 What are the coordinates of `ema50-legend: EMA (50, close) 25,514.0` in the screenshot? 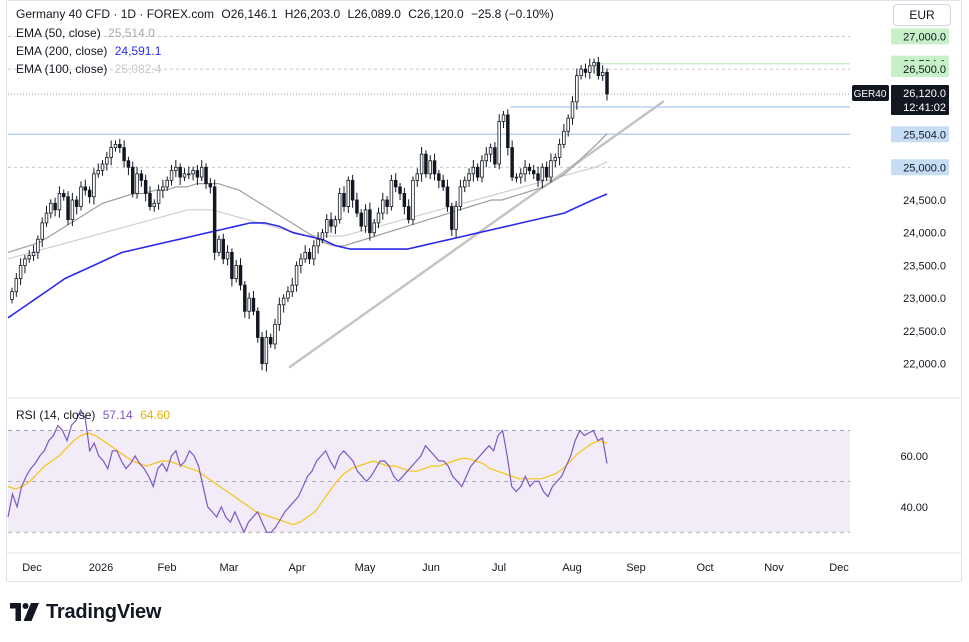 It's located at (87, 33).